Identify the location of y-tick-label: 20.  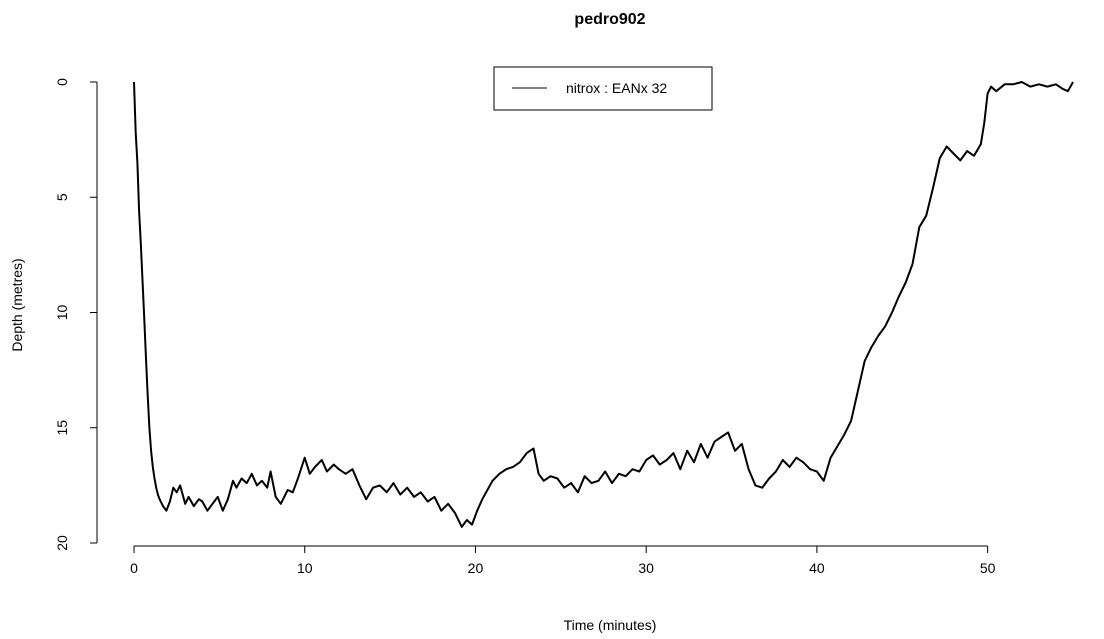
(62, 543).